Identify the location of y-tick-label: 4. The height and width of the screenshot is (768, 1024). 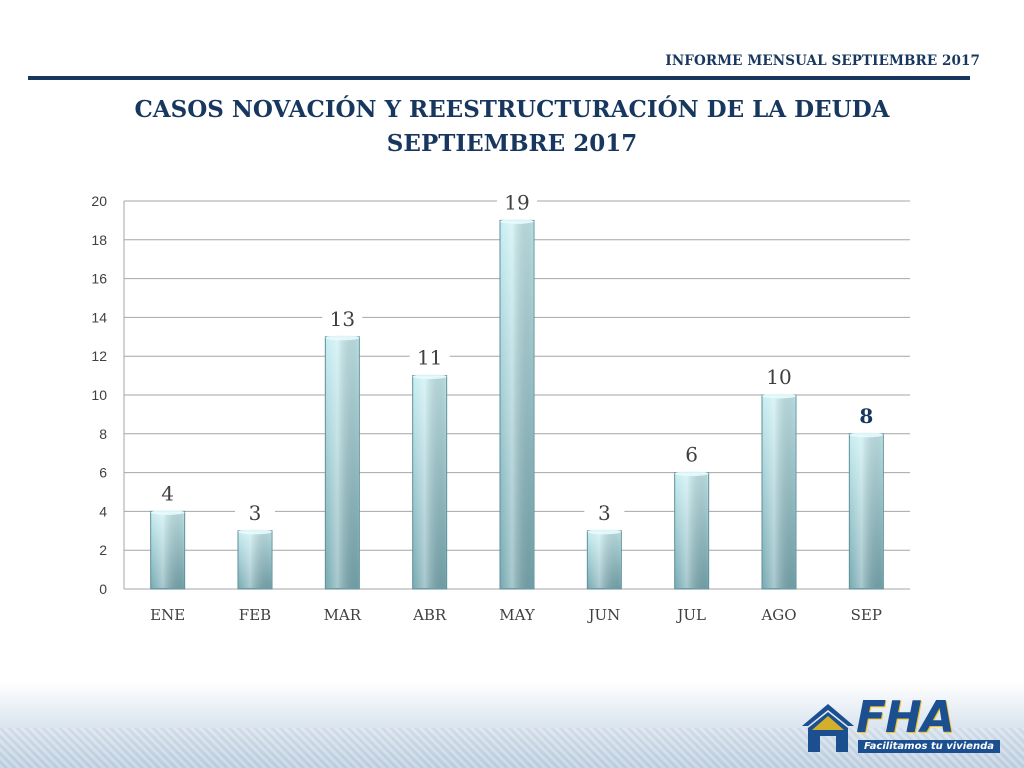
(103, 511).